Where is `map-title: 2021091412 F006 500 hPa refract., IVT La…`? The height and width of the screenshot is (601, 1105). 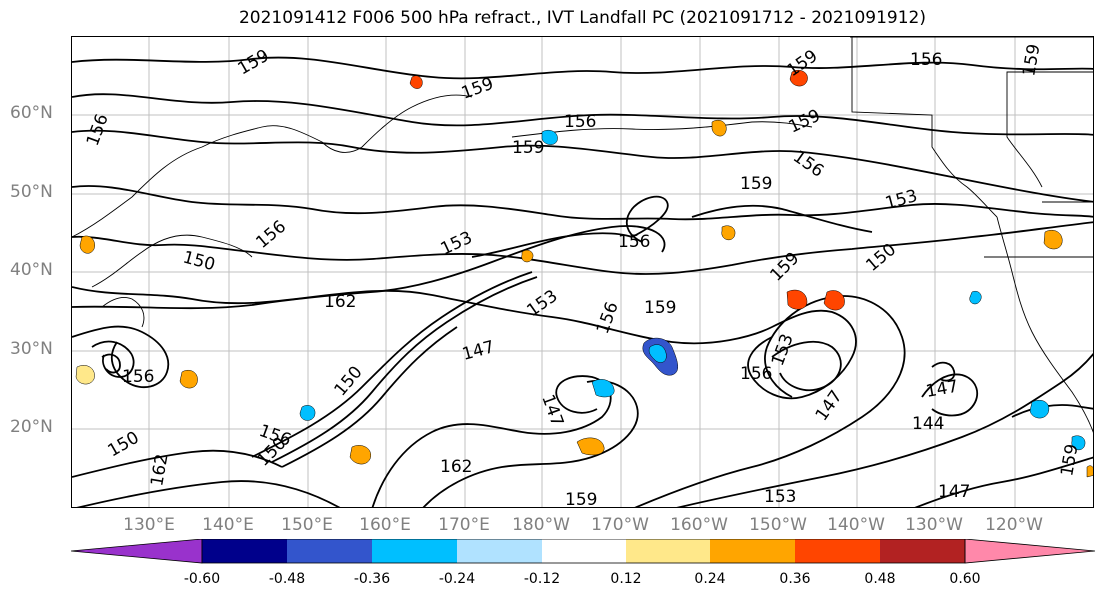
map-title: 2021091412 F006 500 hPa refract., IVT La… is located at coordinates (582, 18).